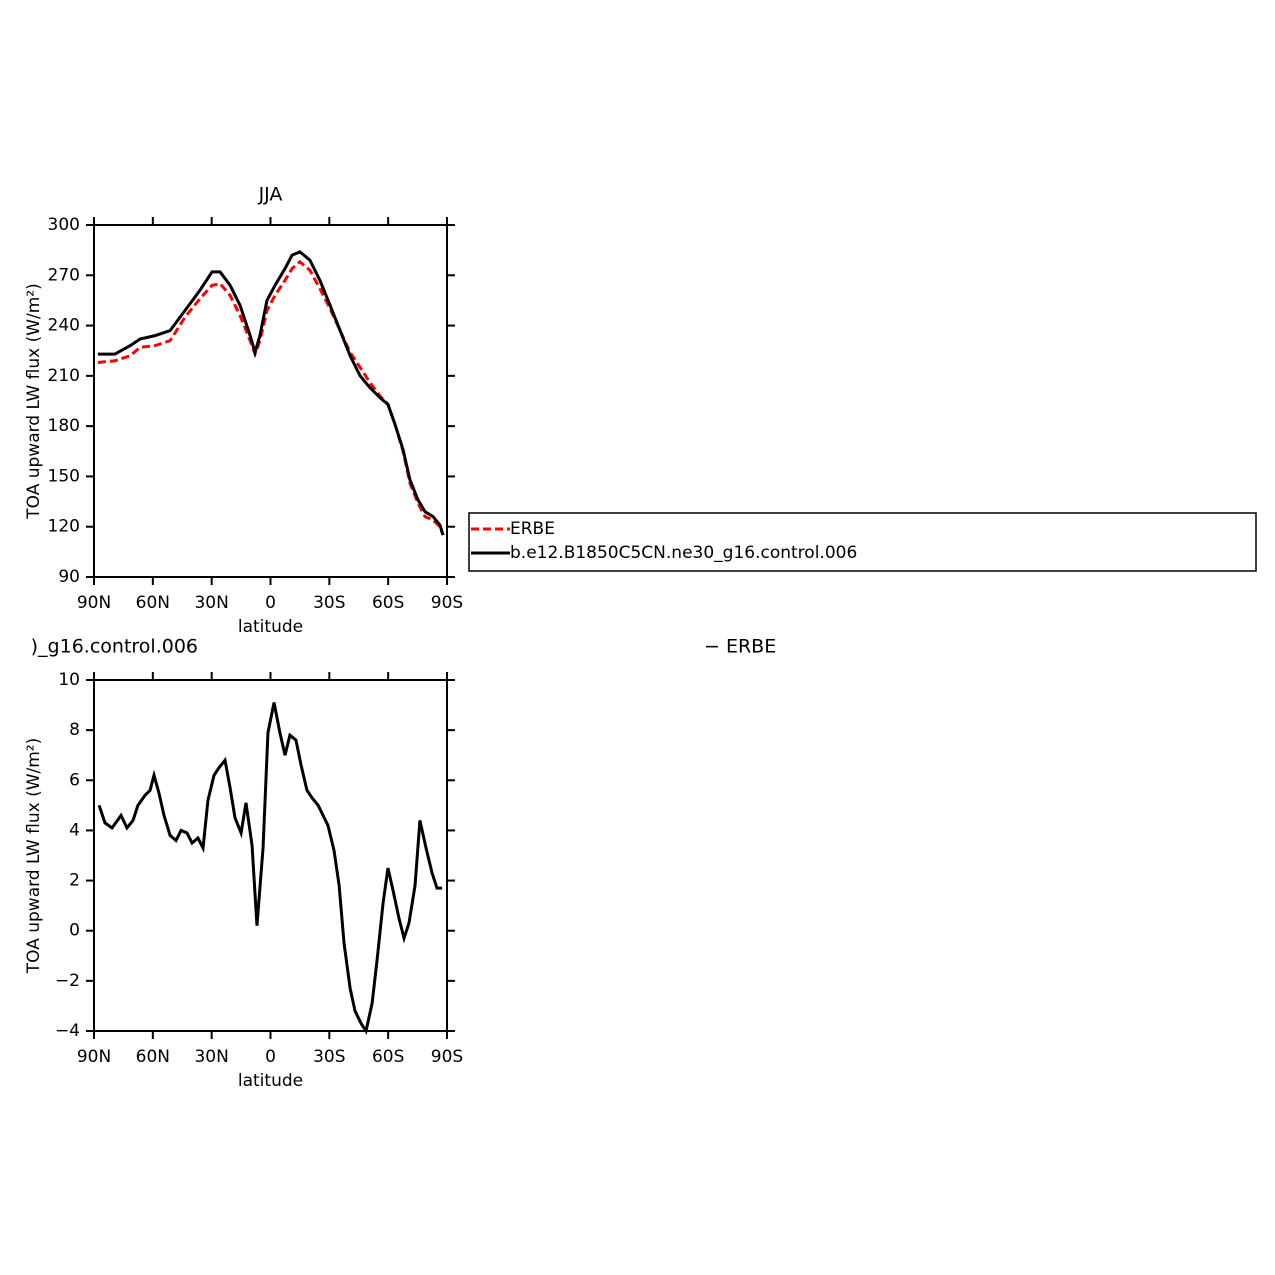 Image resolution: width=1275 pixels, height=1275 pixels. I want to click on y-tick-label: 10, so click(69, 680).